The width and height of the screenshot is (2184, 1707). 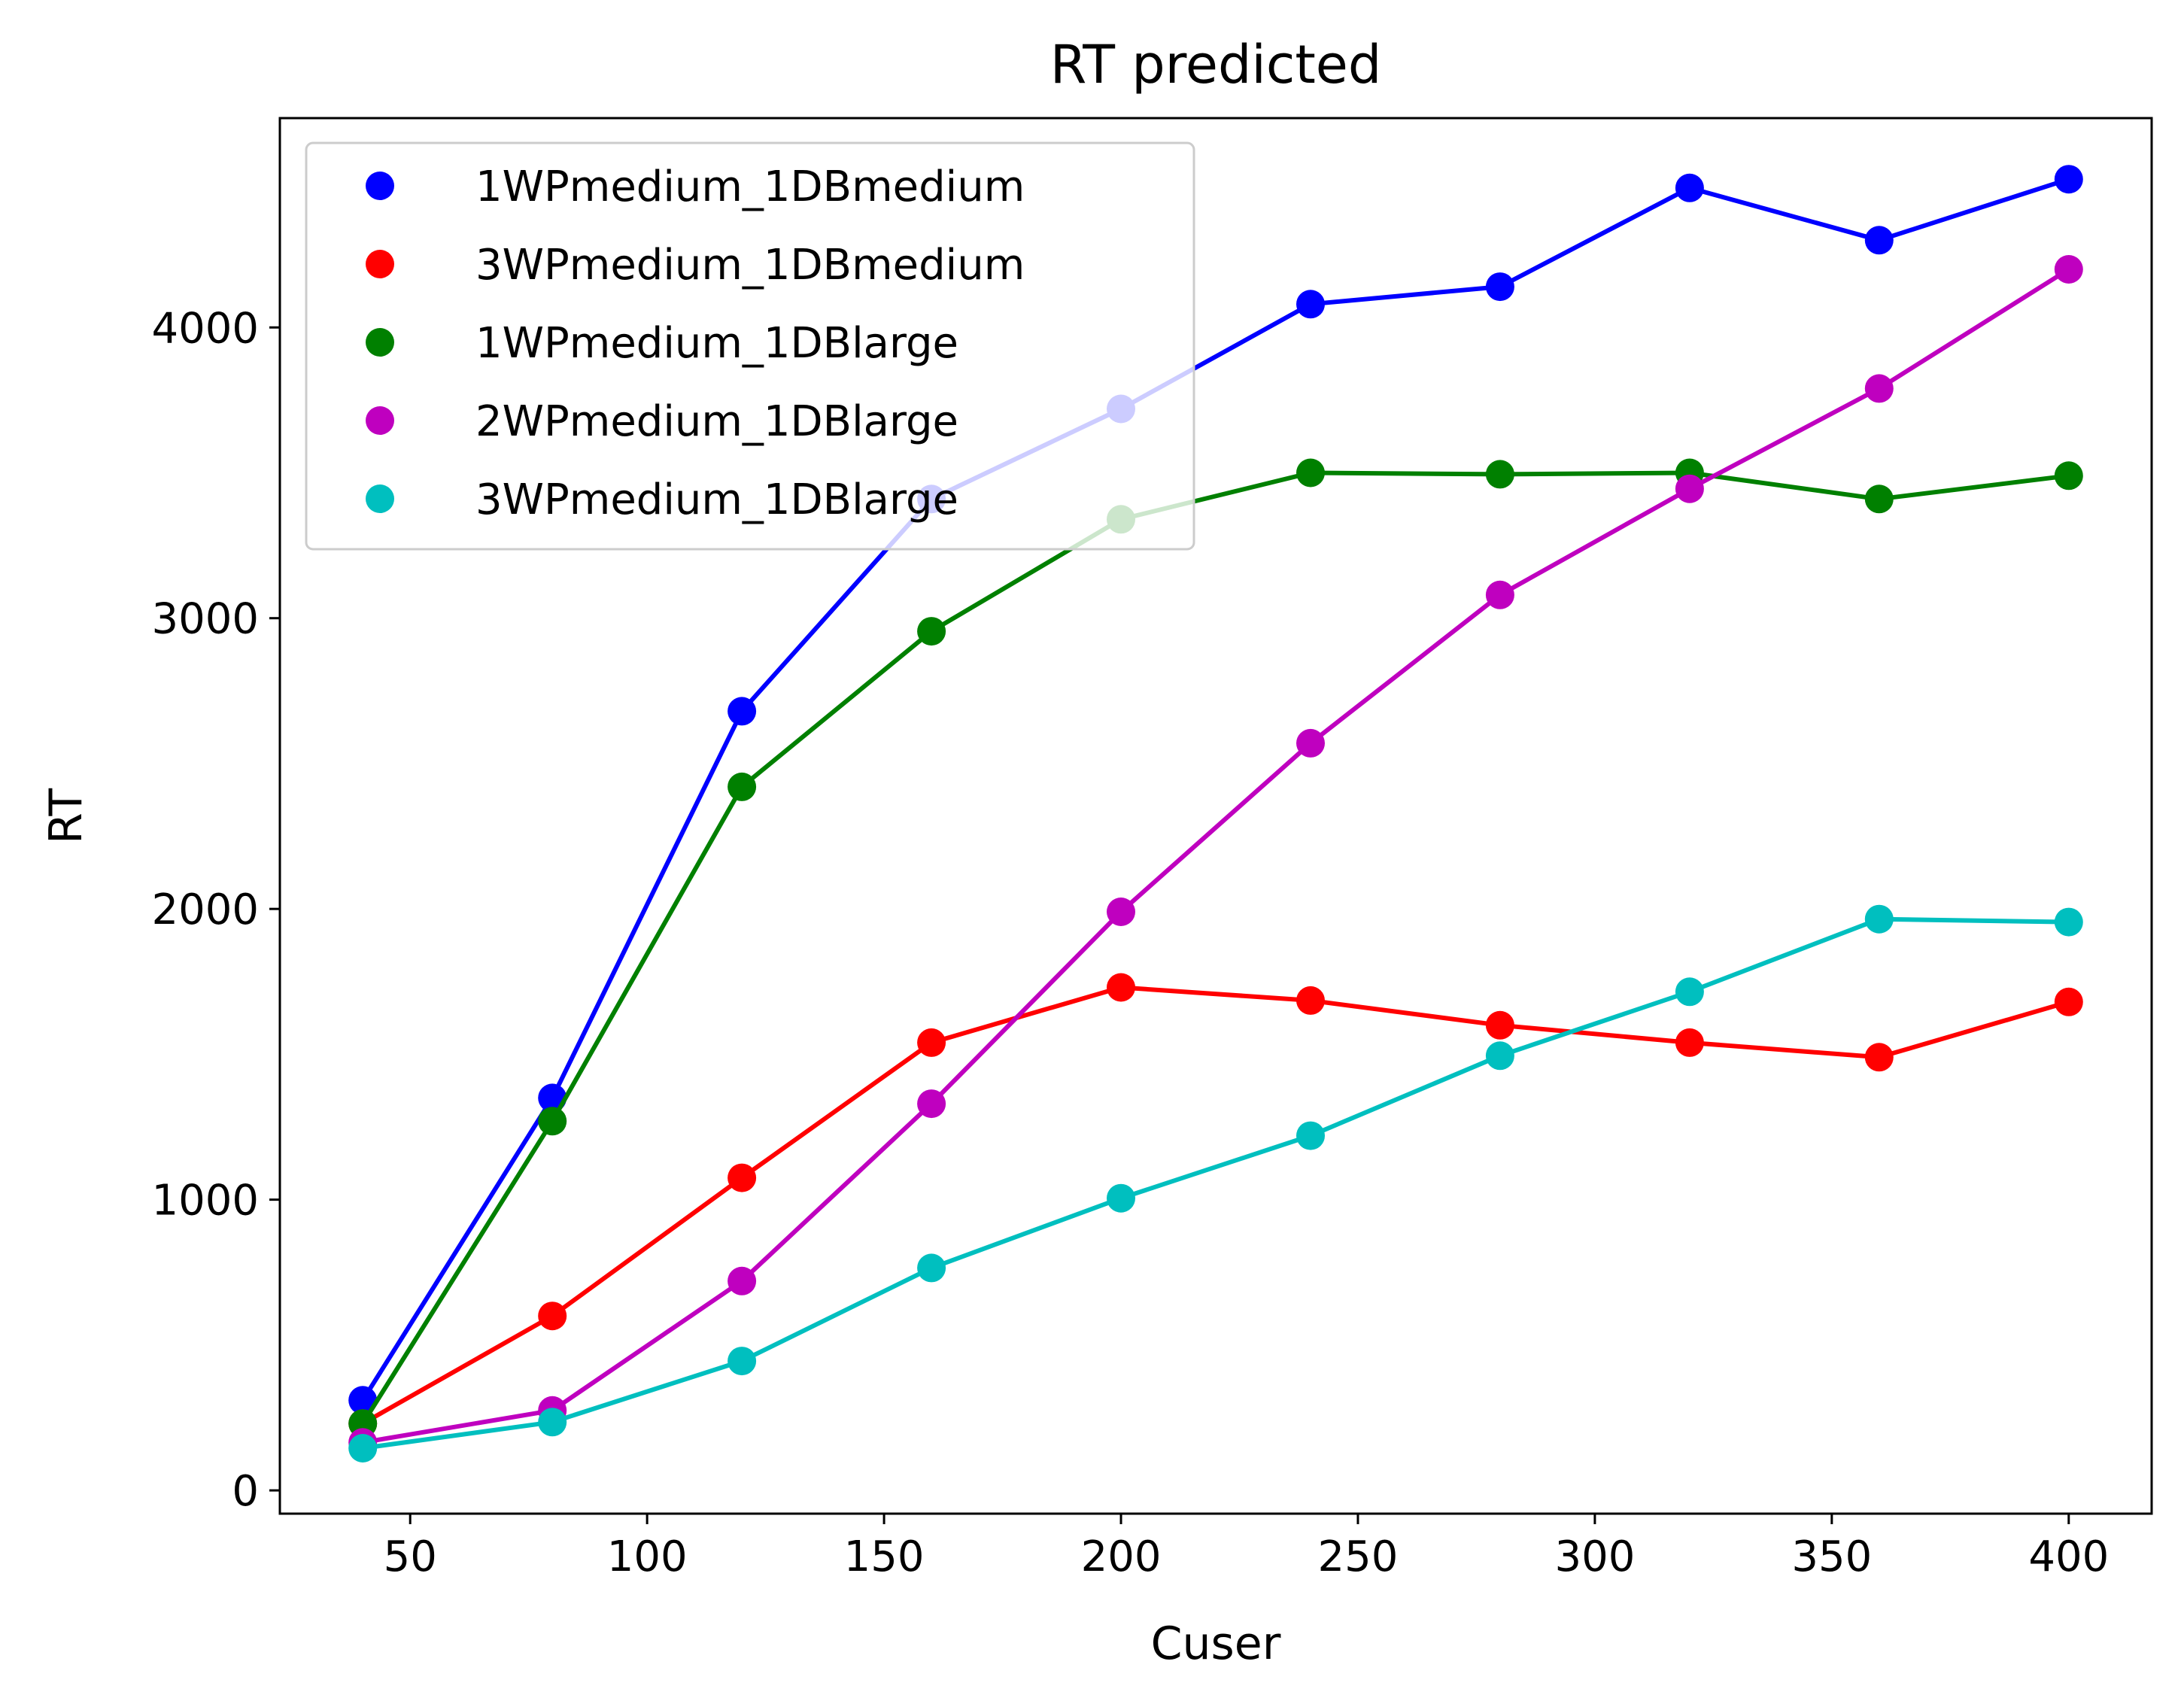 What do you see at coordinates (205, 1201) in the screenshot?
I see `y-tick-label-1000: 1000` at bounding box center [205, 1201].